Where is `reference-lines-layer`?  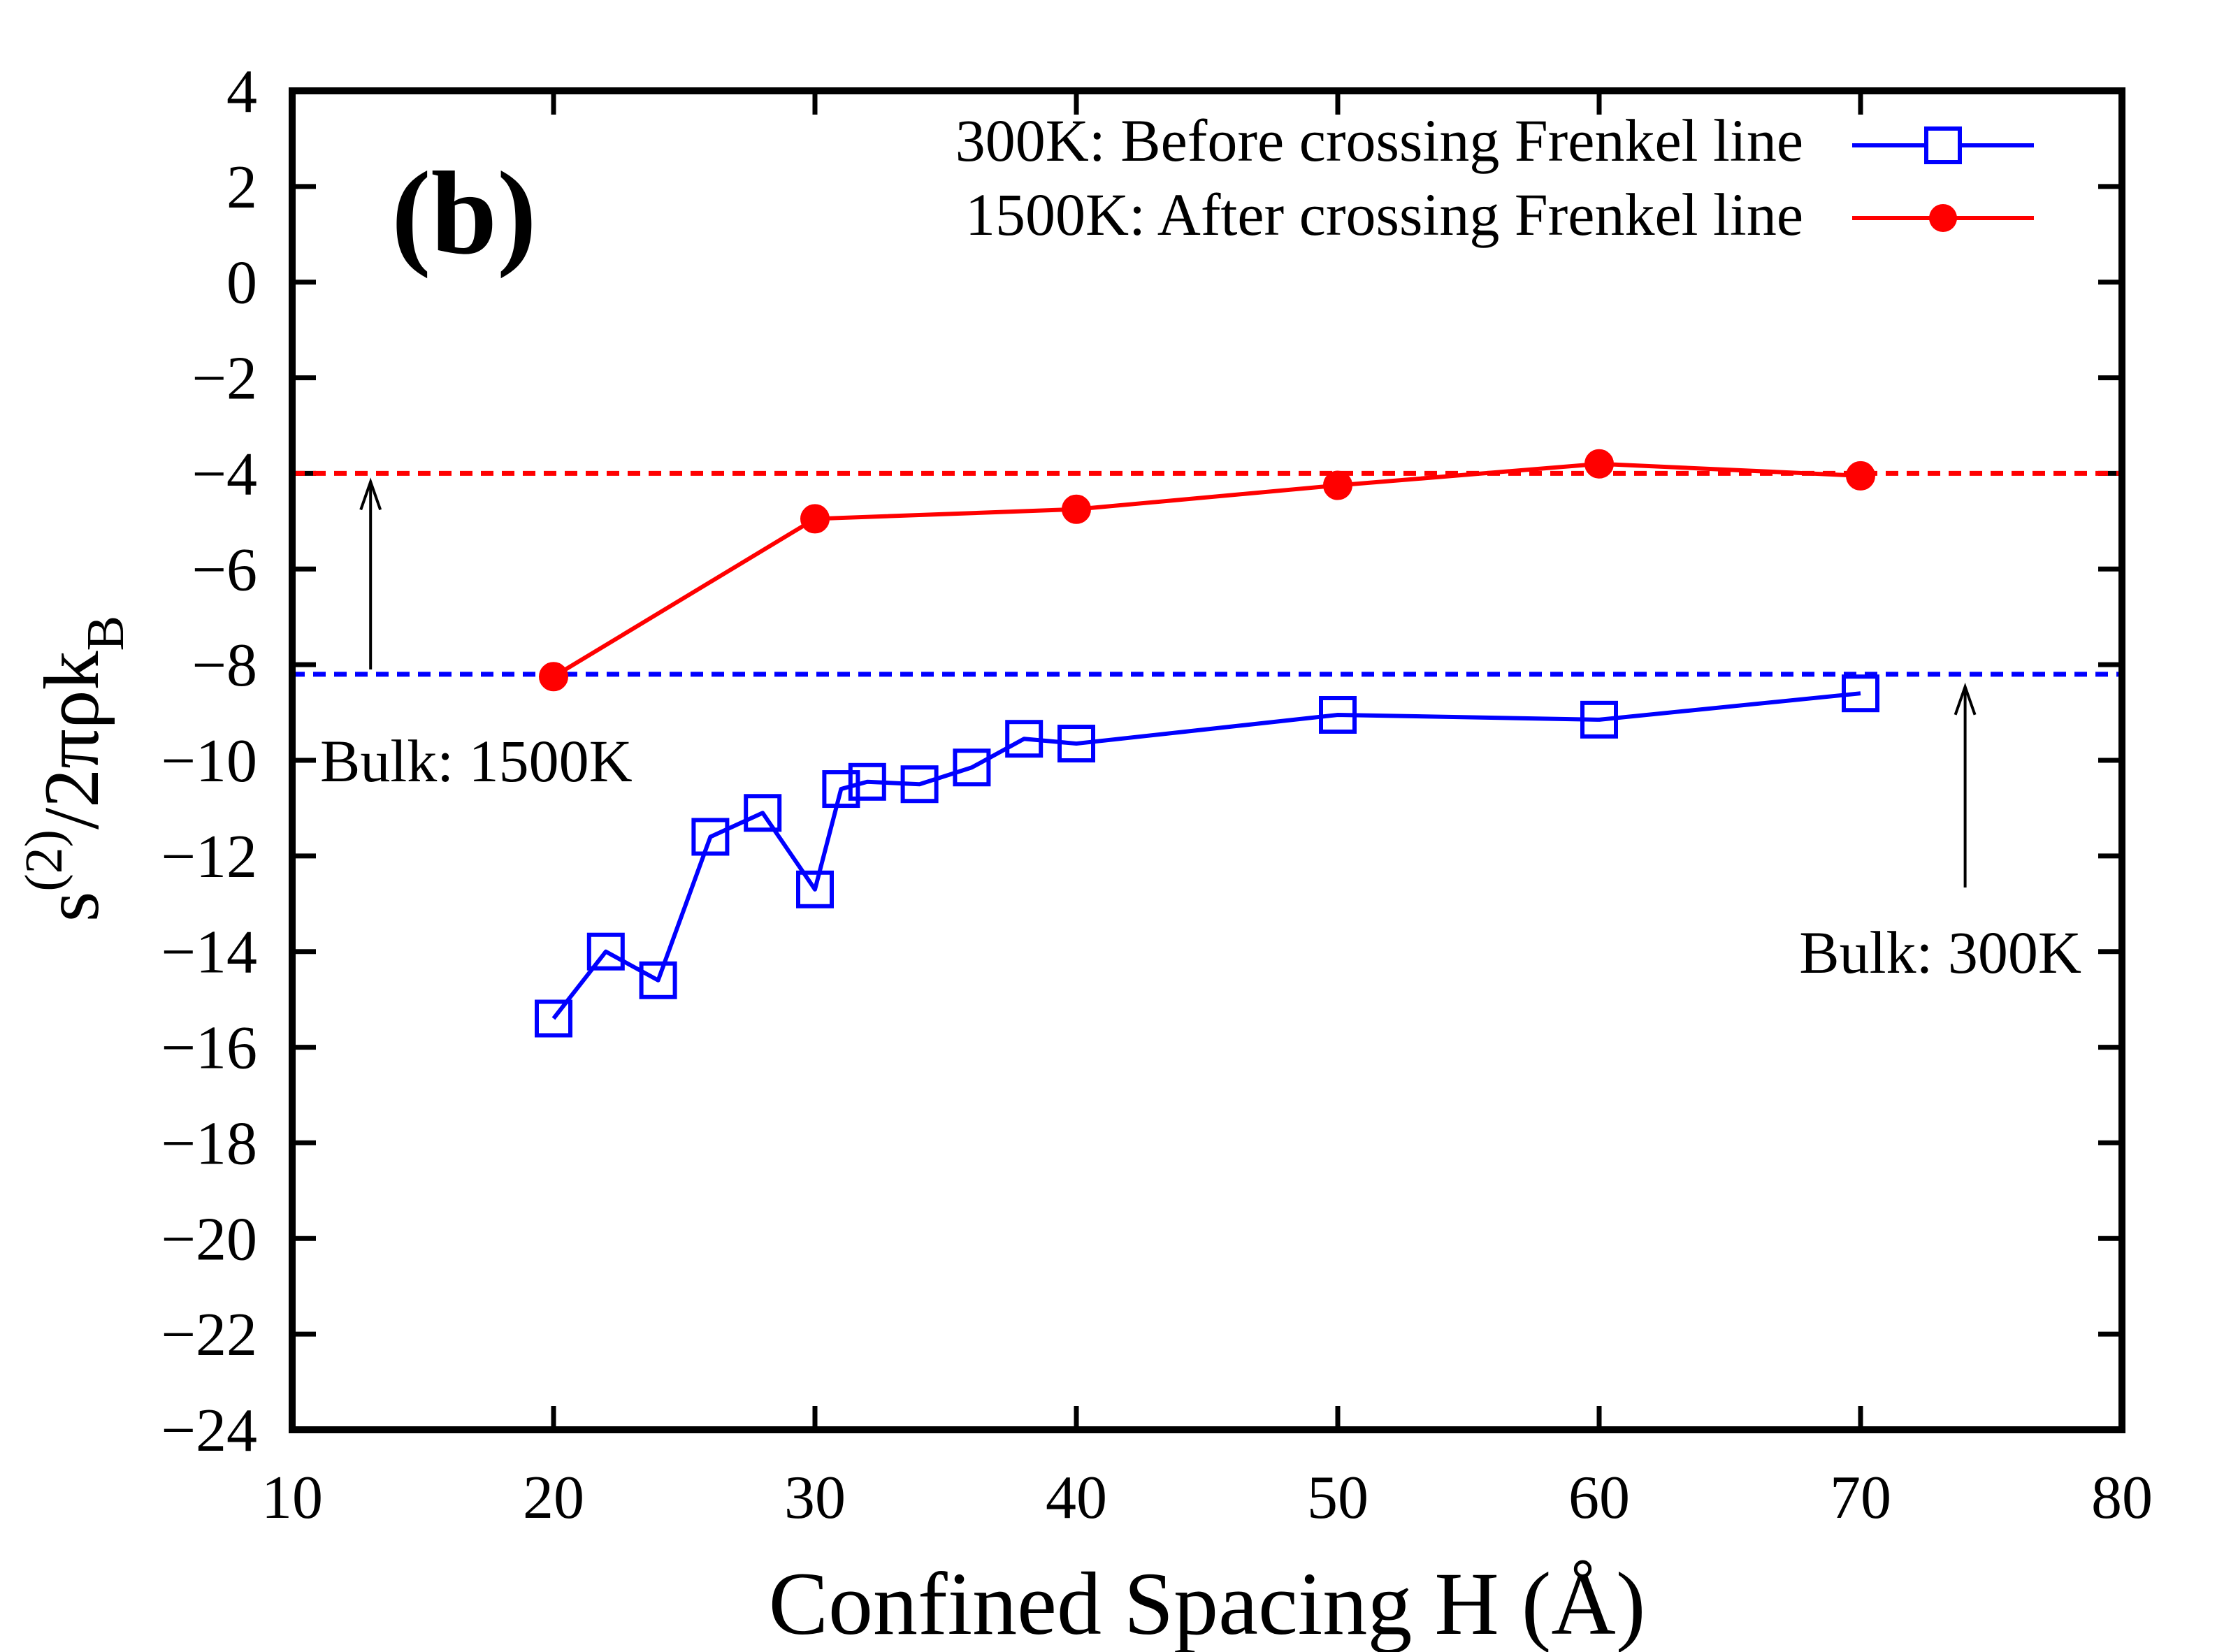
reference-lines-layer is located at coordinates (1207, 574).